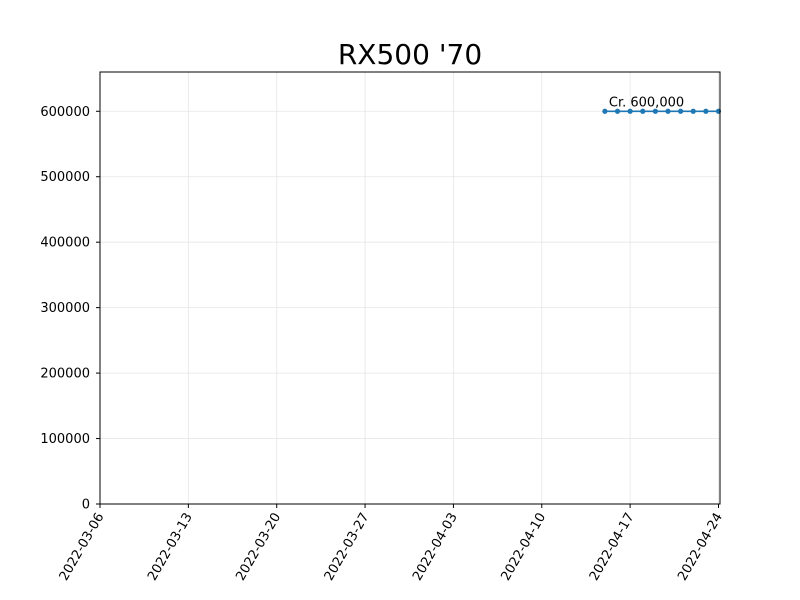  Describe the element at coordinates (700, 547) in the screenshot. I see `x-tick-label: 2022-04-24` at that location.